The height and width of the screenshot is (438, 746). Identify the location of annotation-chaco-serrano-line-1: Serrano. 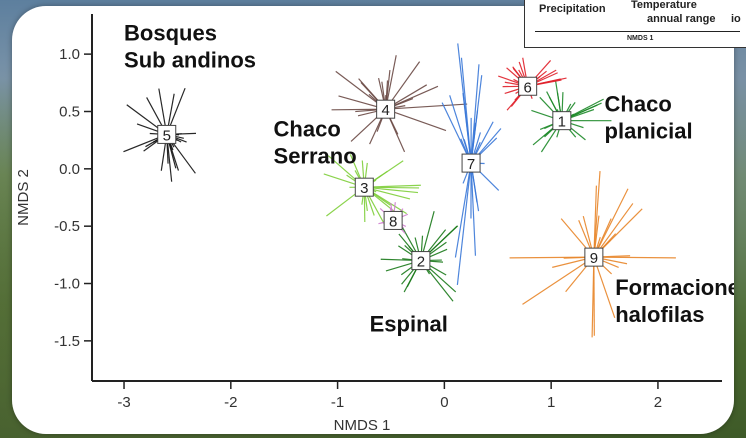
(315, 156).